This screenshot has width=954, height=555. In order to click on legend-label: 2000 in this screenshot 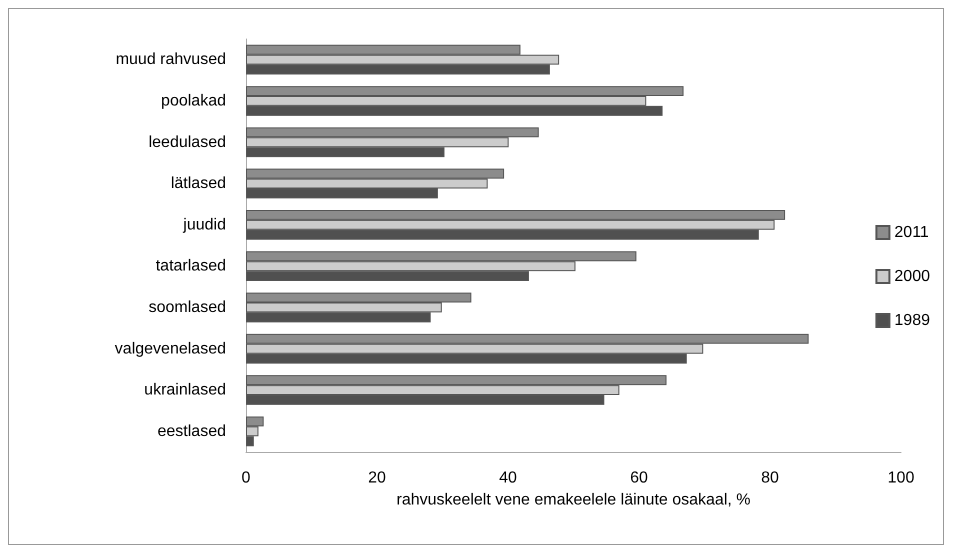, I will do `click(912, 276)`.